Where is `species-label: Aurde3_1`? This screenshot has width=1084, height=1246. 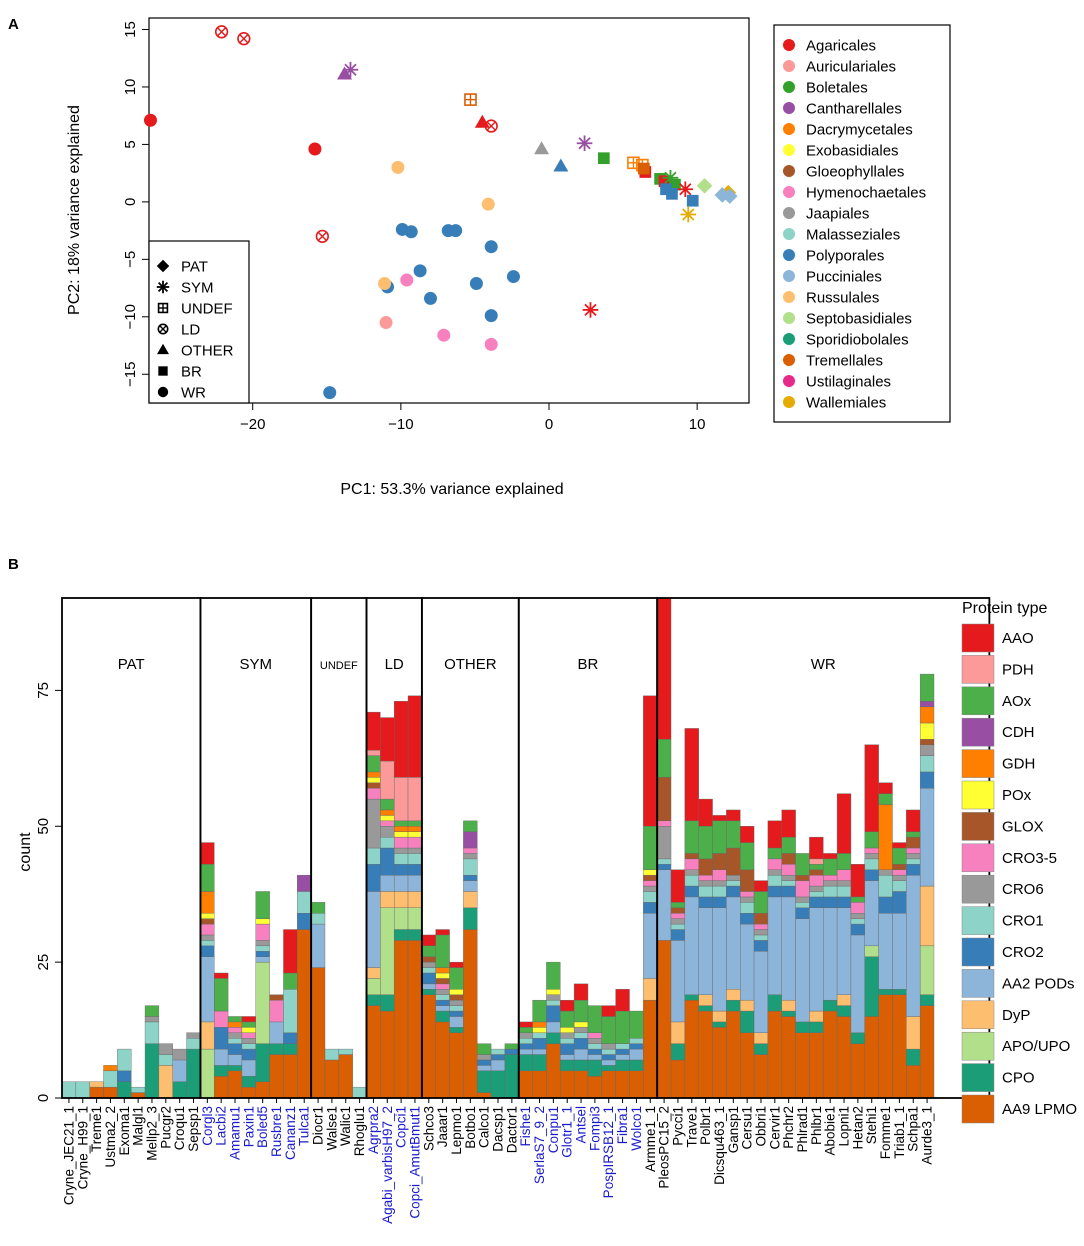
species-label: Aurde3_1 is located at coordinates (927, 1135).